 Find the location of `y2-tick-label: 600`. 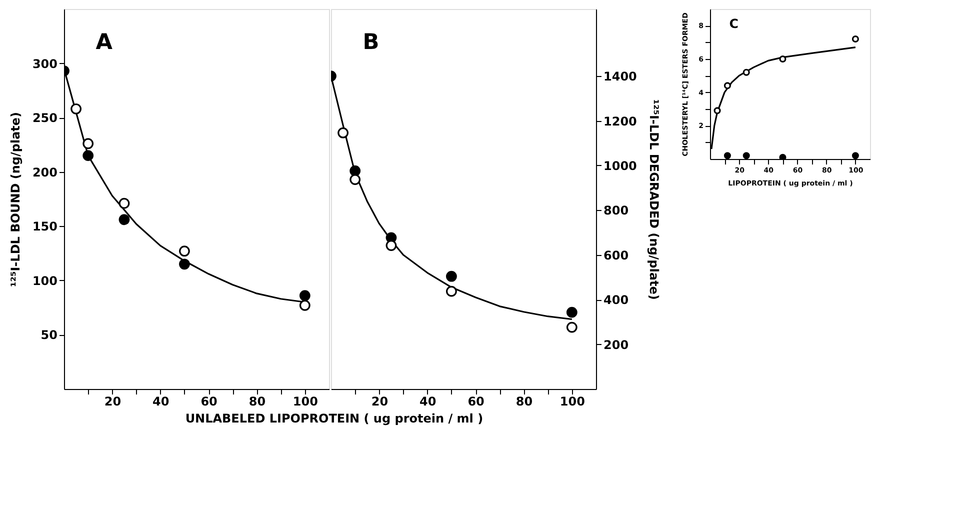

y2-tick-label: 600 is located at coordinates (616, 255).